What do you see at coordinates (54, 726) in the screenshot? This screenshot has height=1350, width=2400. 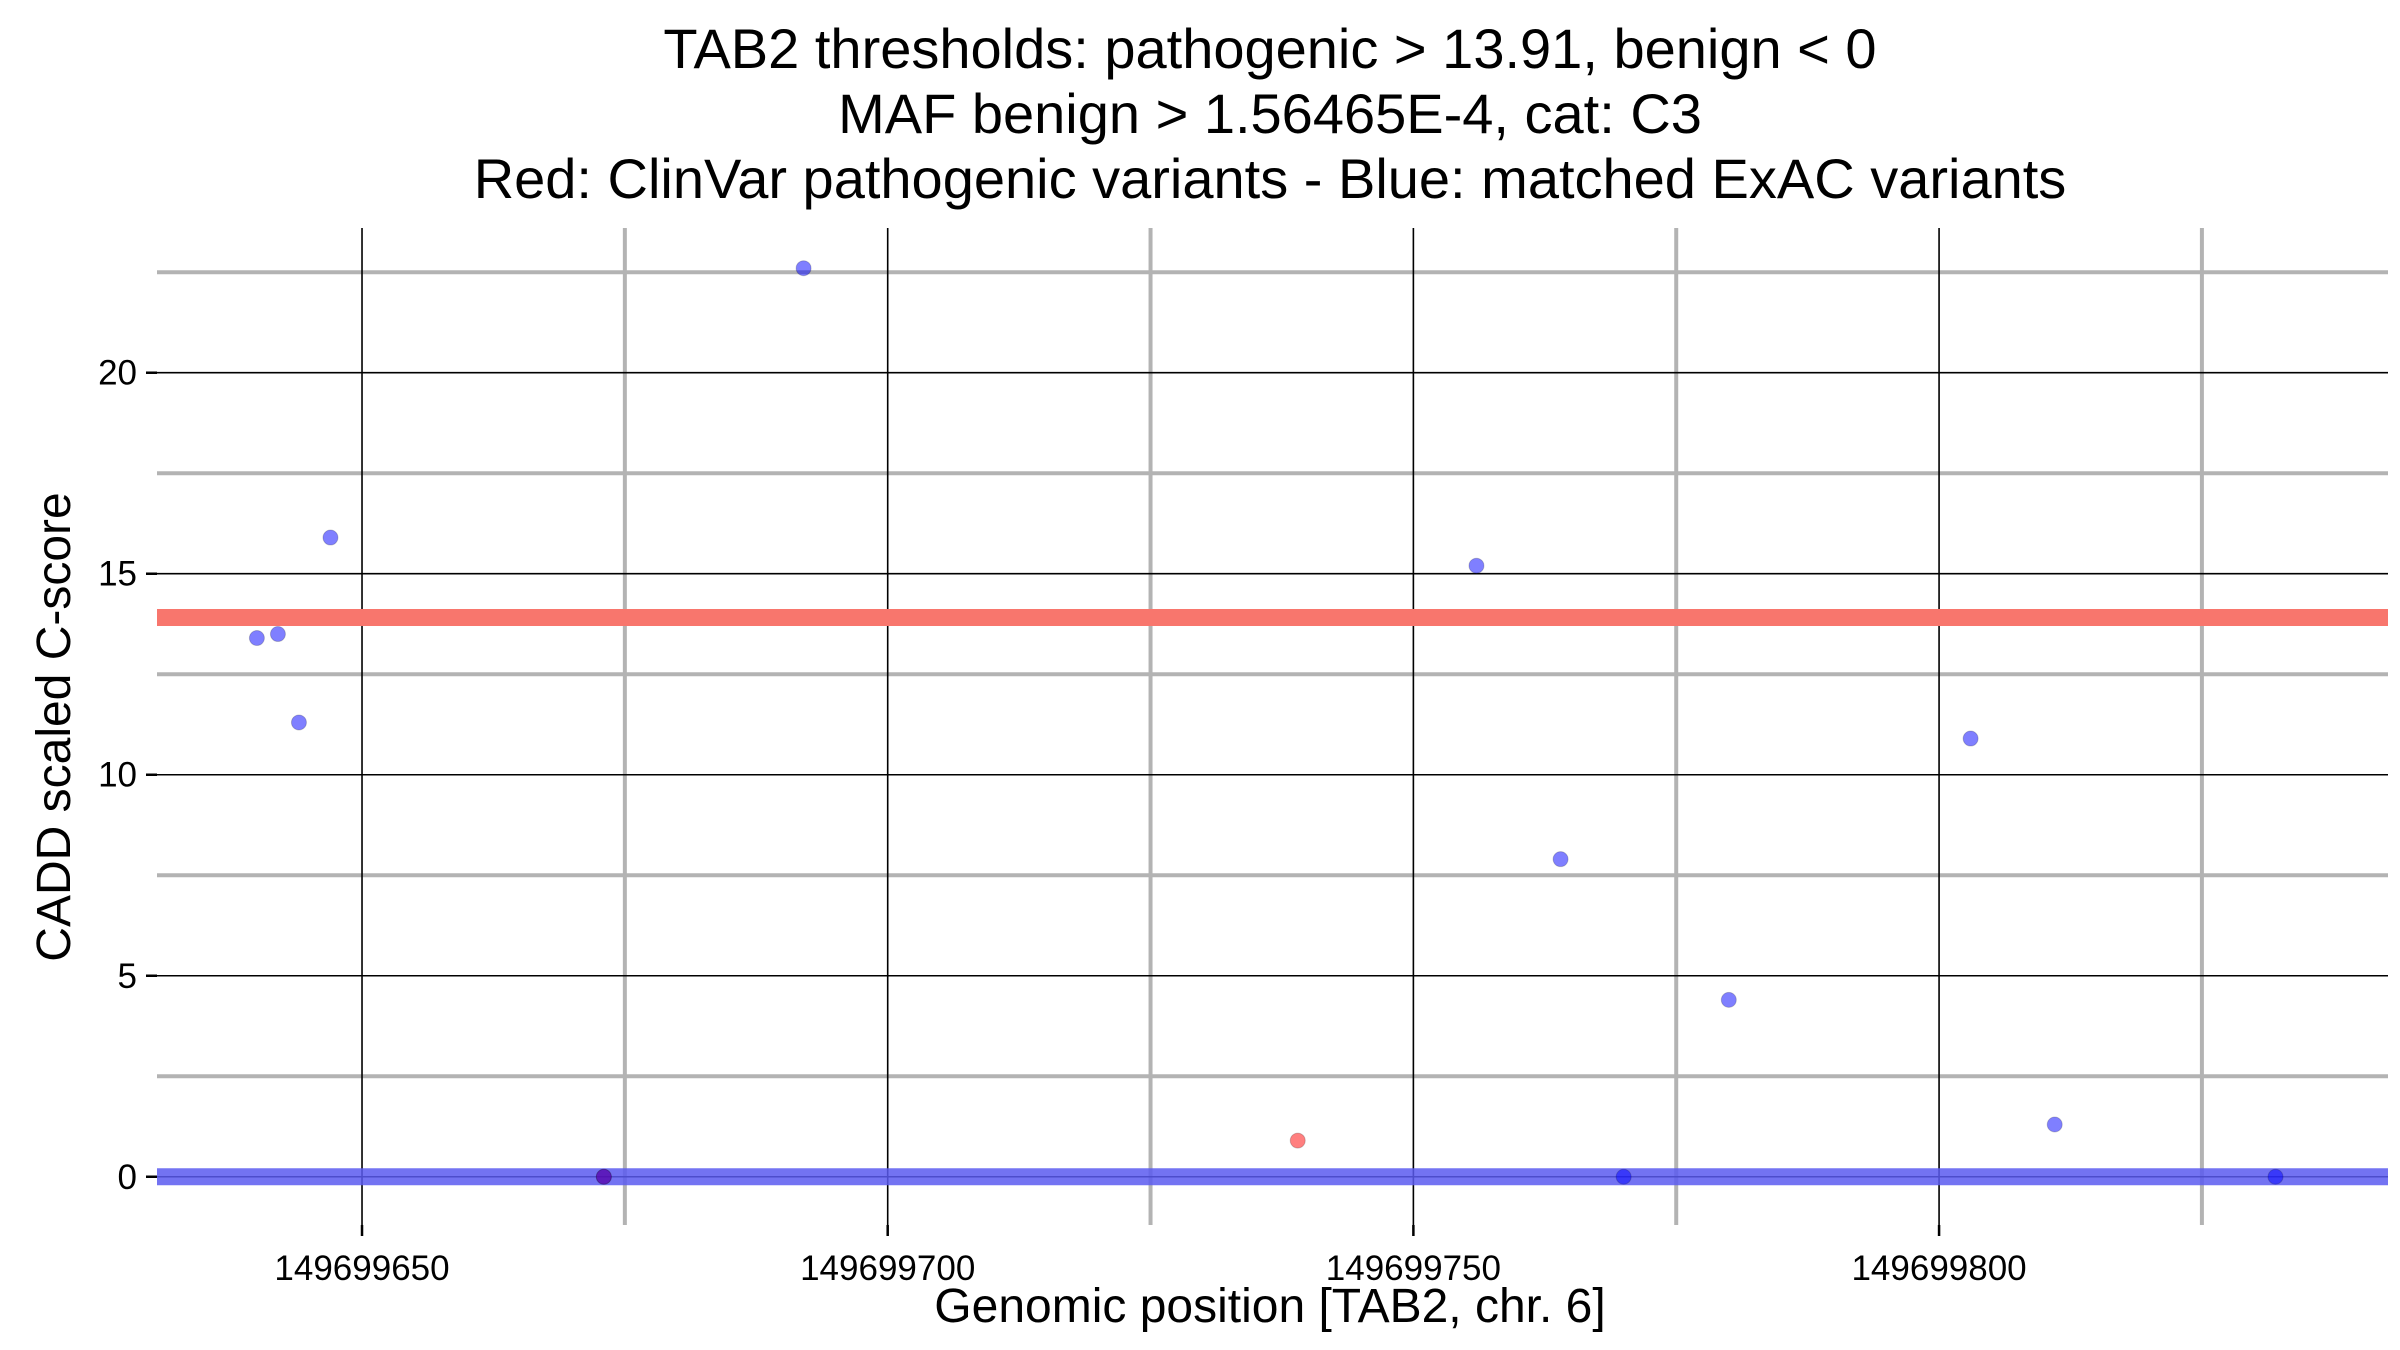 I see `y-axis-title: CADD scaled C-score` at bounding box center [54, 726].